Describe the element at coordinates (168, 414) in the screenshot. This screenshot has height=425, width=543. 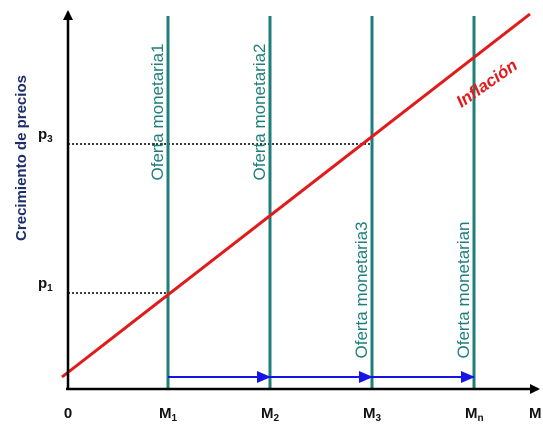
I see `x-tick-label-1: M1` at that location.